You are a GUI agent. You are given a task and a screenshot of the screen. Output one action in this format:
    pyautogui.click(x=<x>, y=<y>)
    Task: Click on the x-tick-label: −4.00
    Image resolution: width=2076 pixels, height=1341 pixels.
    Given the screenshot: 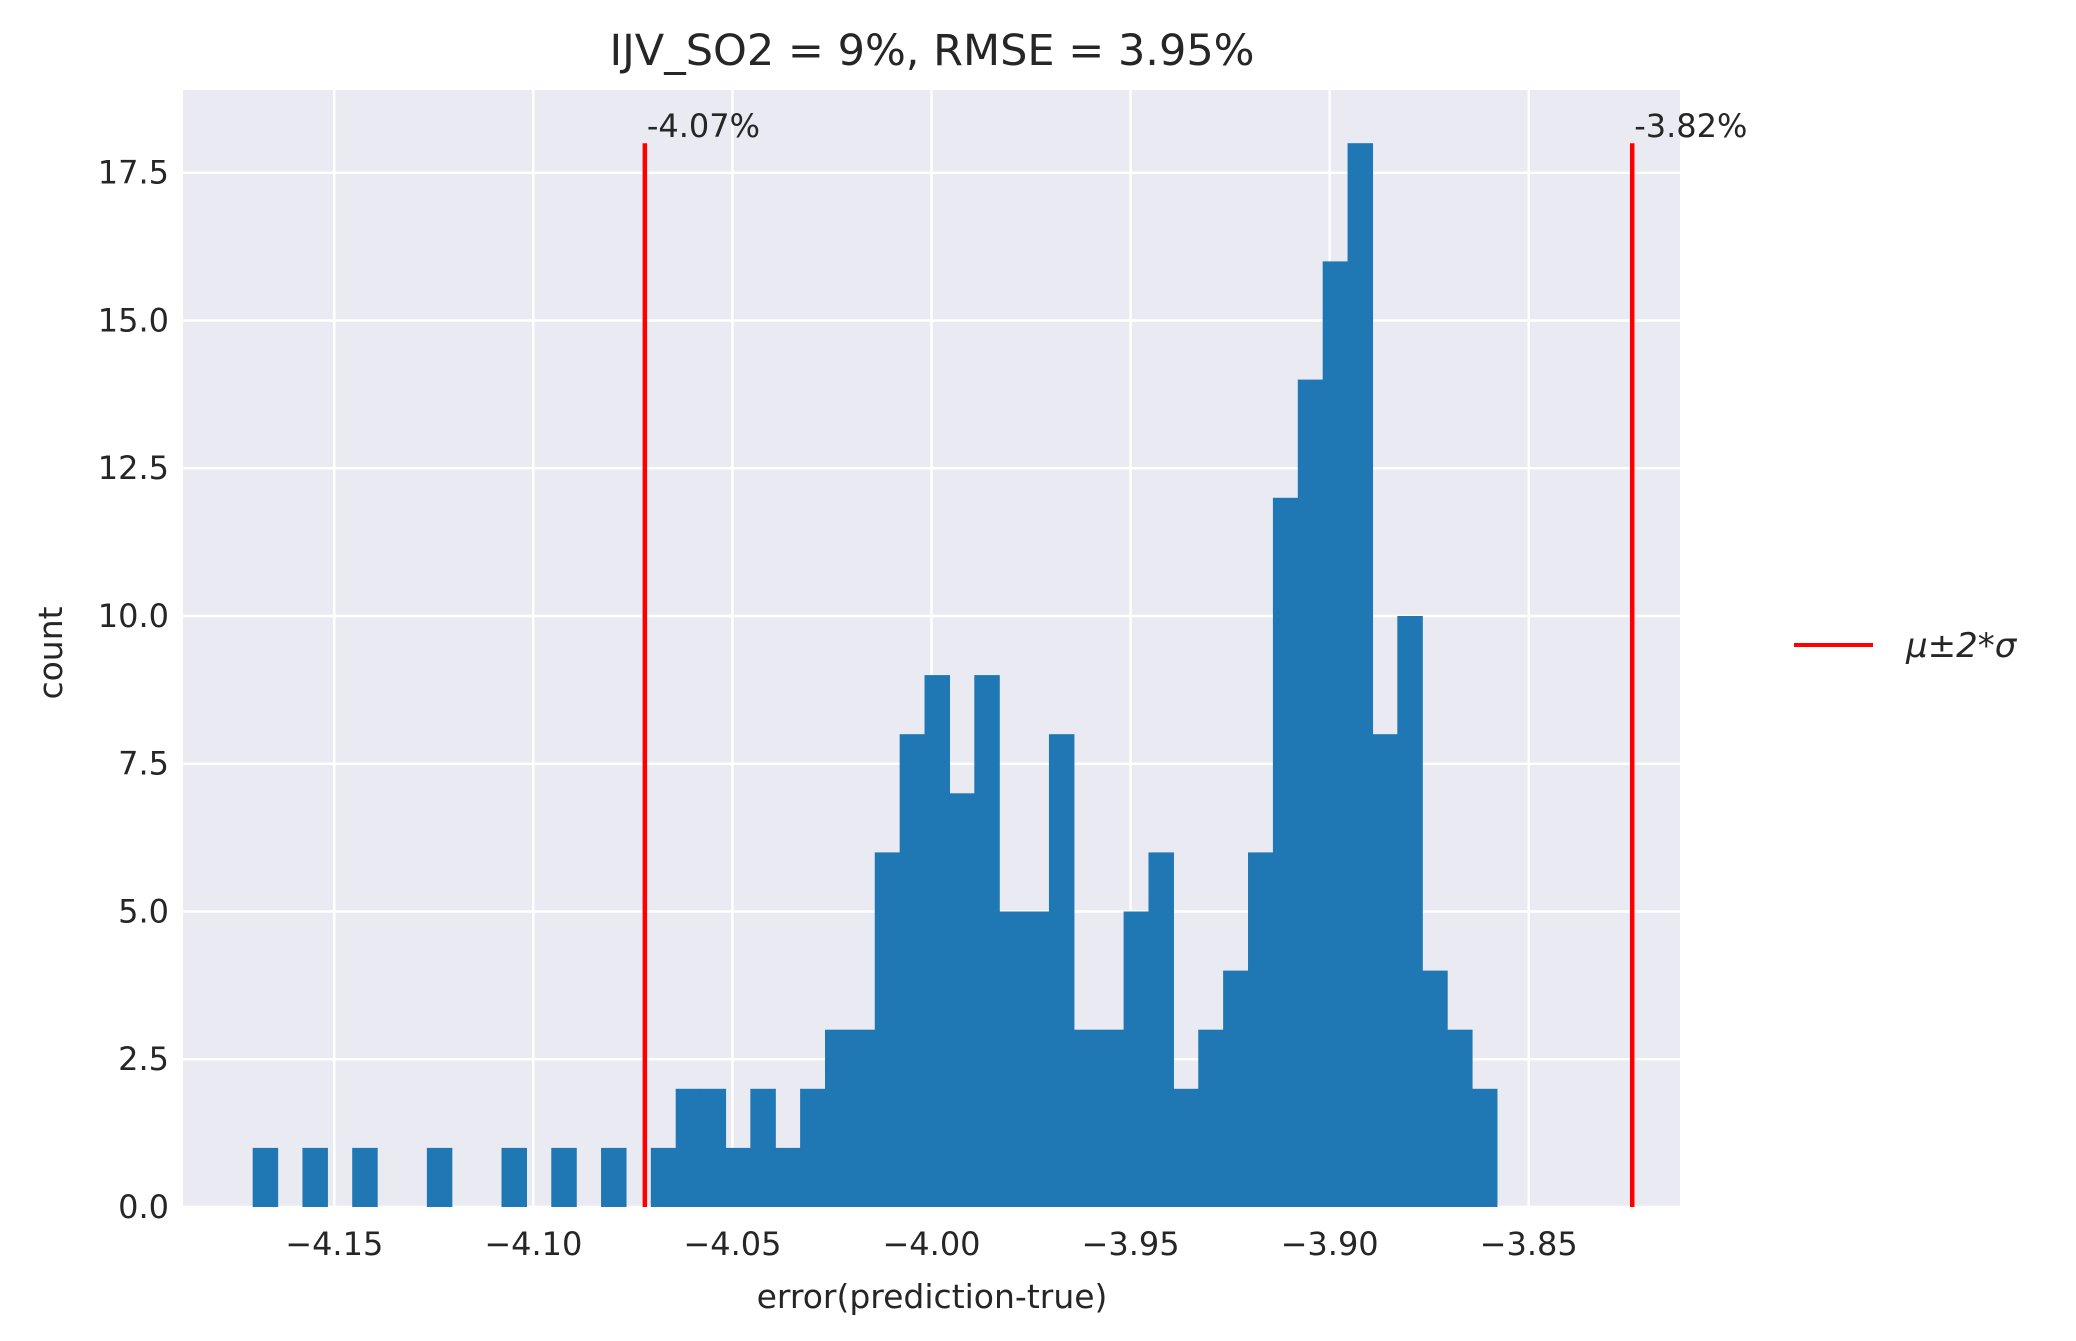 What is the action you would take?
    pyautogui.click(x=931, y=1244)
    